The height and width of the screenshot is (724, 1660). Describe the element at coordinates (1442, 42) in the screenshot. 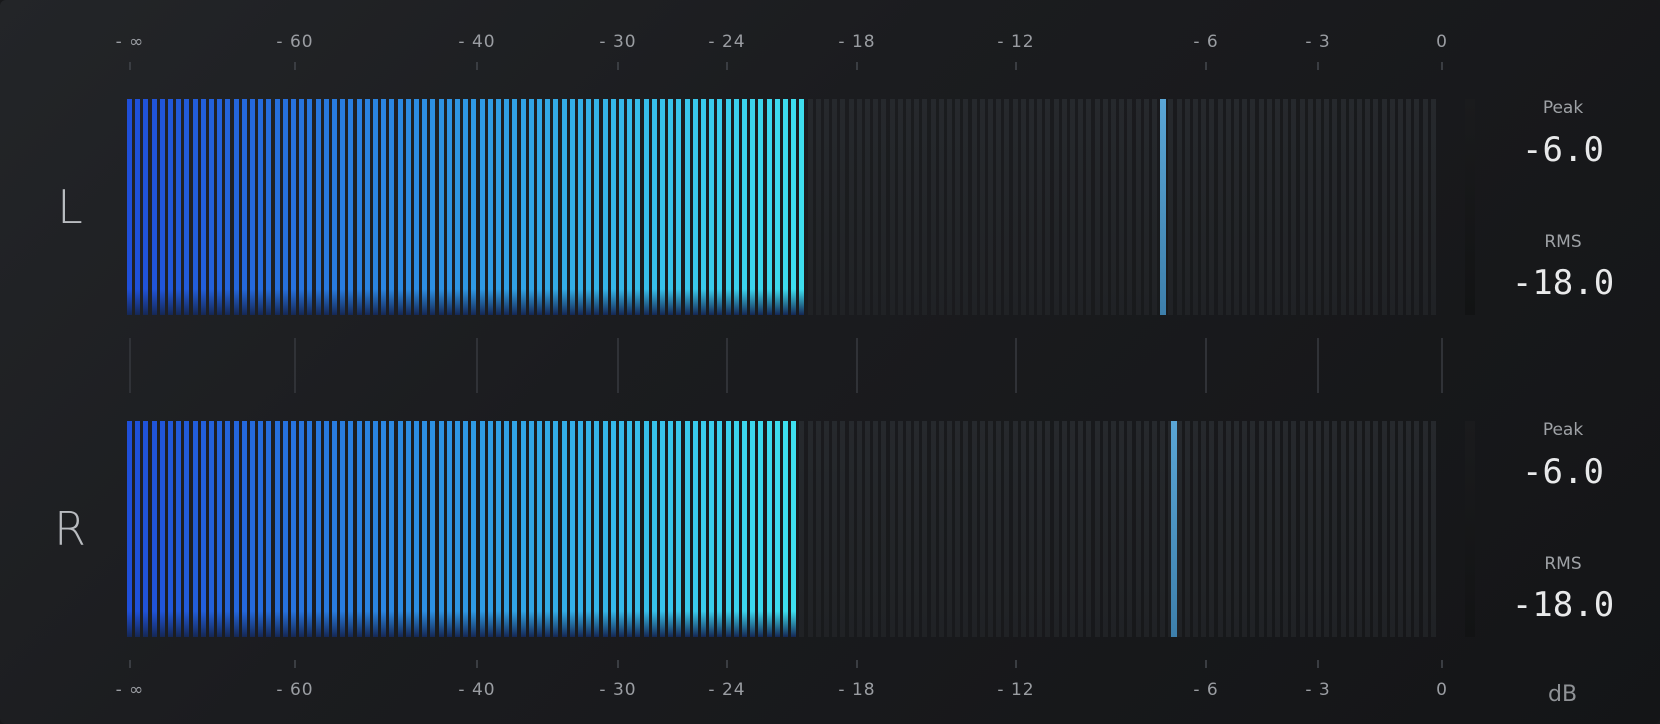

I see `scale-label: 0` at that location.